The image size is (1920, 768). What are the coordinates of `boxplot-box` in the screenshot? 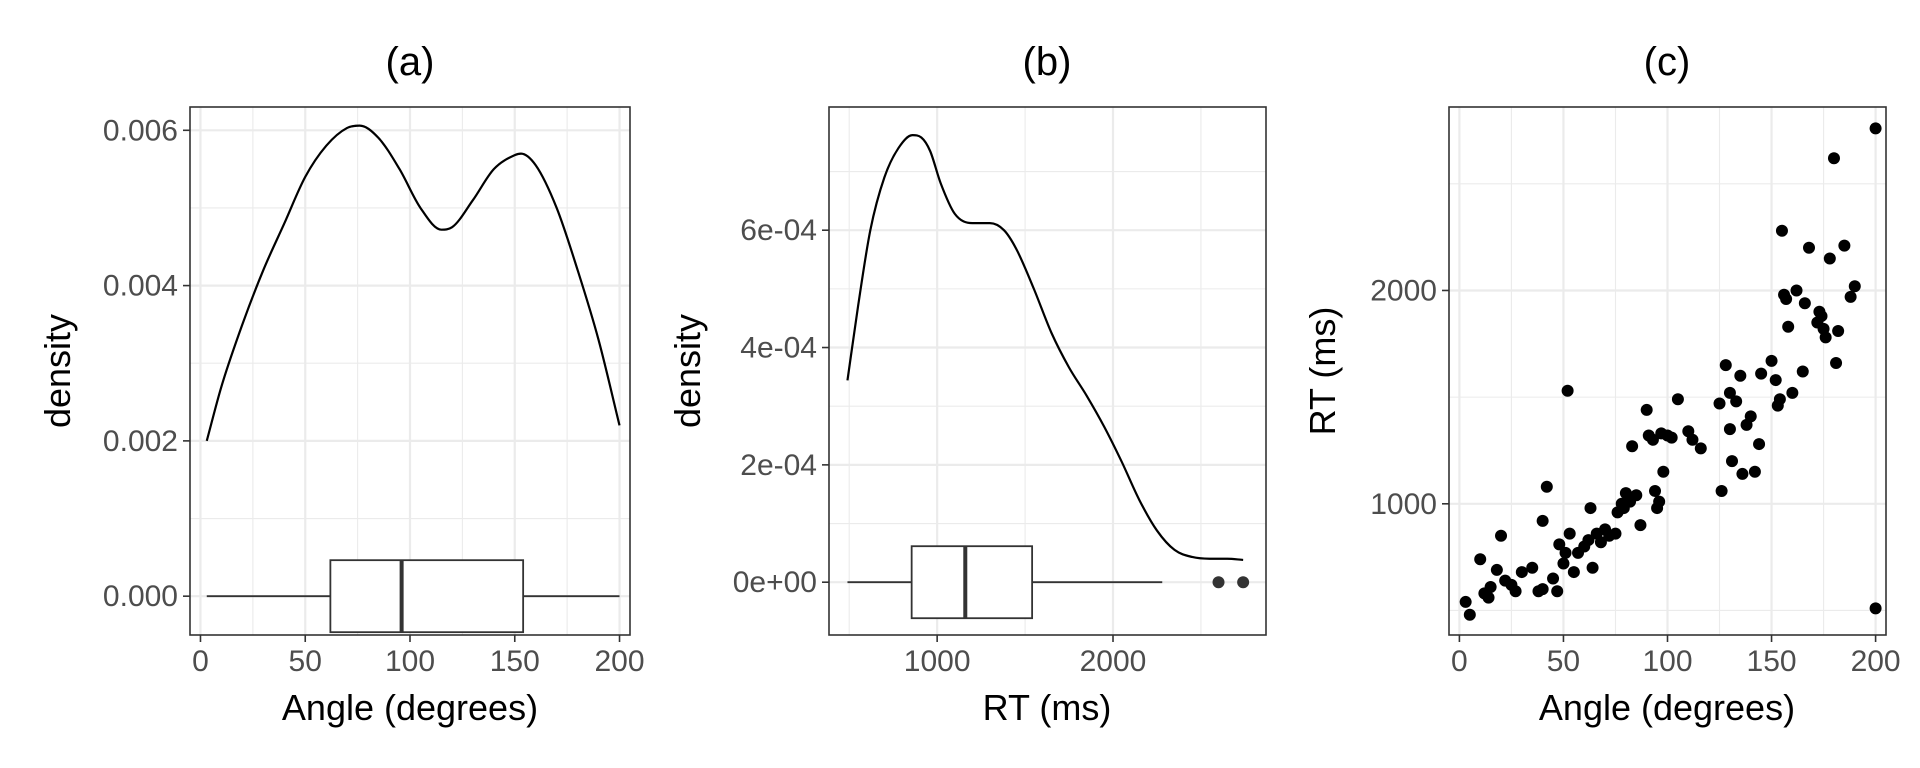 It's located at (427, 596).